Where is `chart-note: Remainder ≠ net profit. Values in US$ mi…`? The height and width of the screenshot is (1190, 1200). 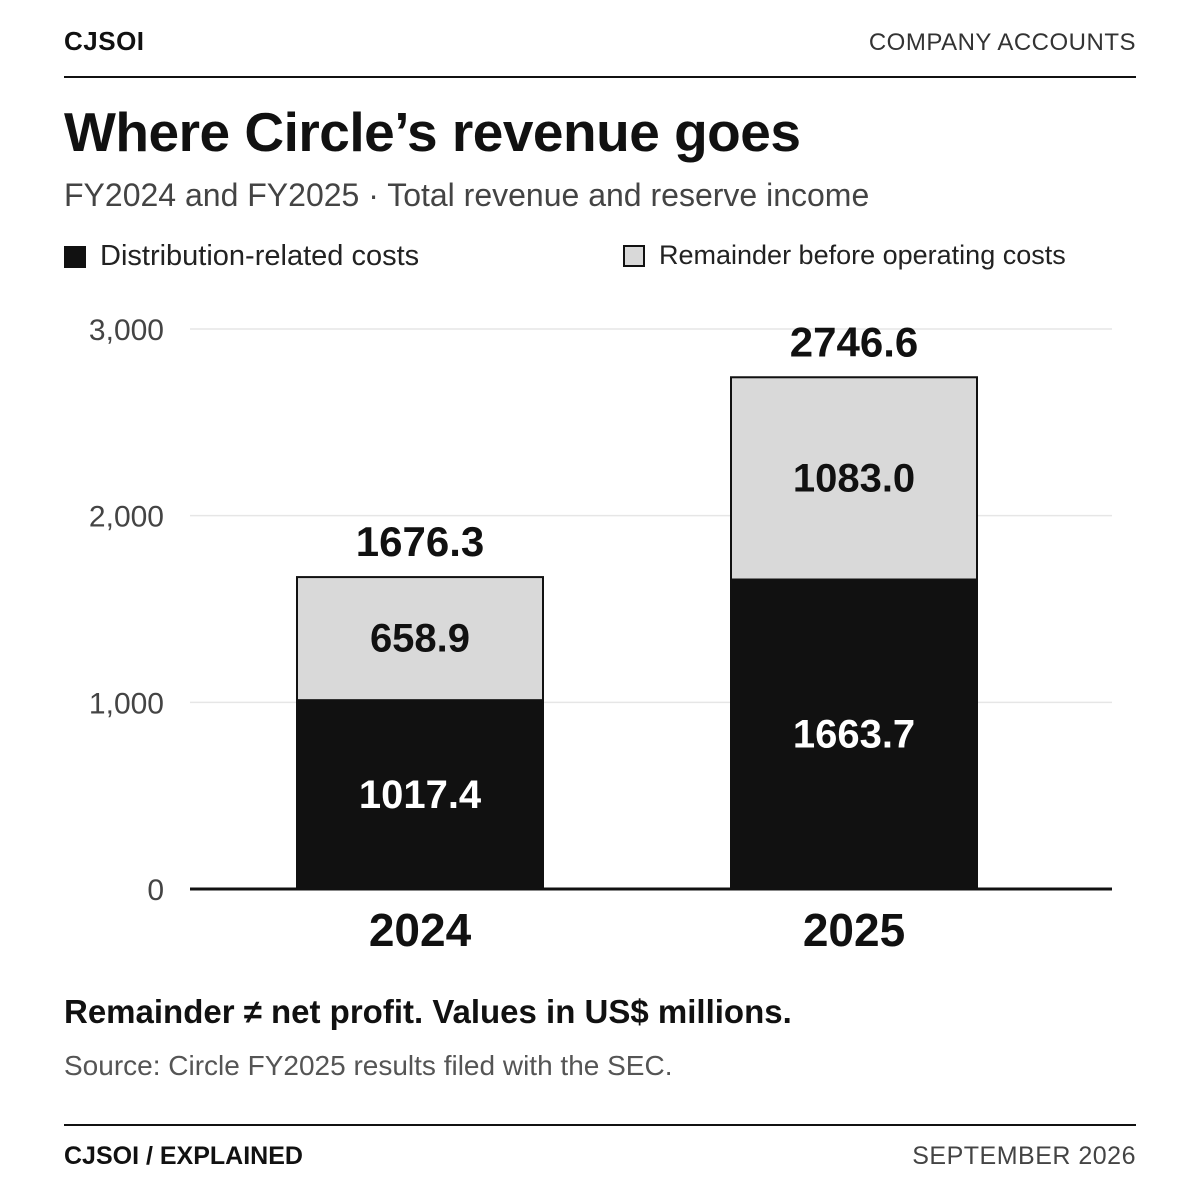 chart-note: Remainder ≠ net profit. Values in US$ mi… is located at coordinates (428, 1011).